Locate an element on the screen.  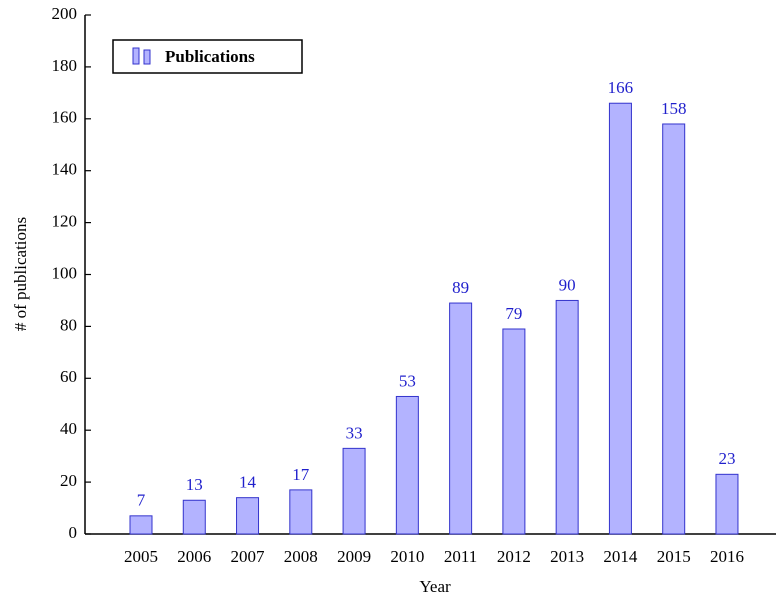
y-tick-label: 160 is located at coordinates (65, 117).